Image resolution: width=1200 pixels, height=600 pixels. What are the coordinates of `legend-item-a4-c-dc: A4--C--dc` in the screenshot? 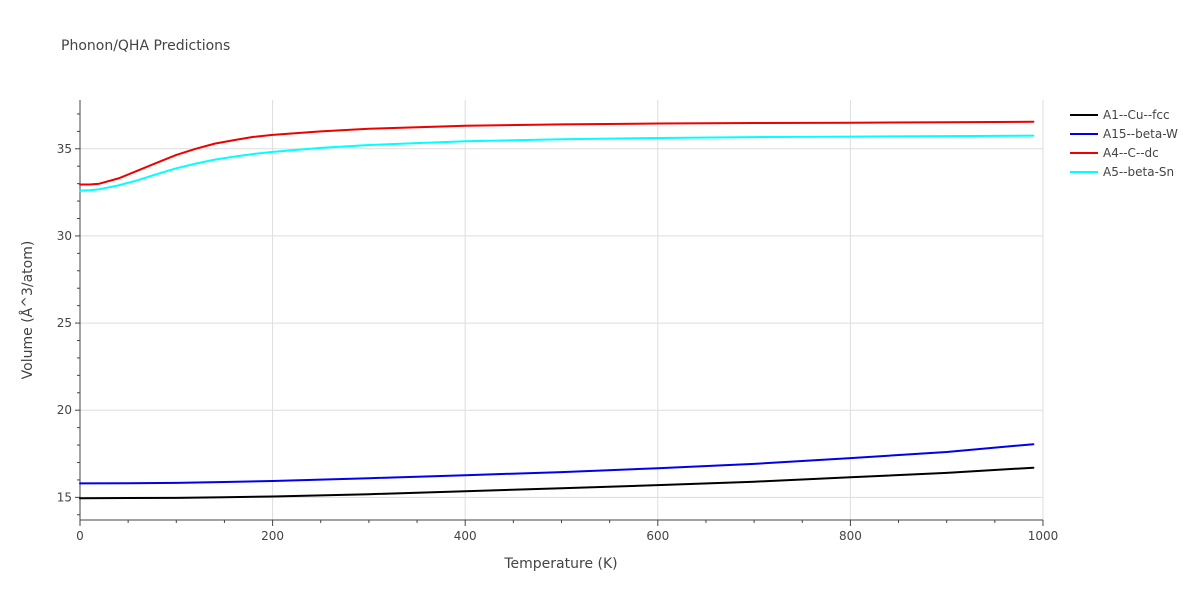 It's located at (1114, 153).